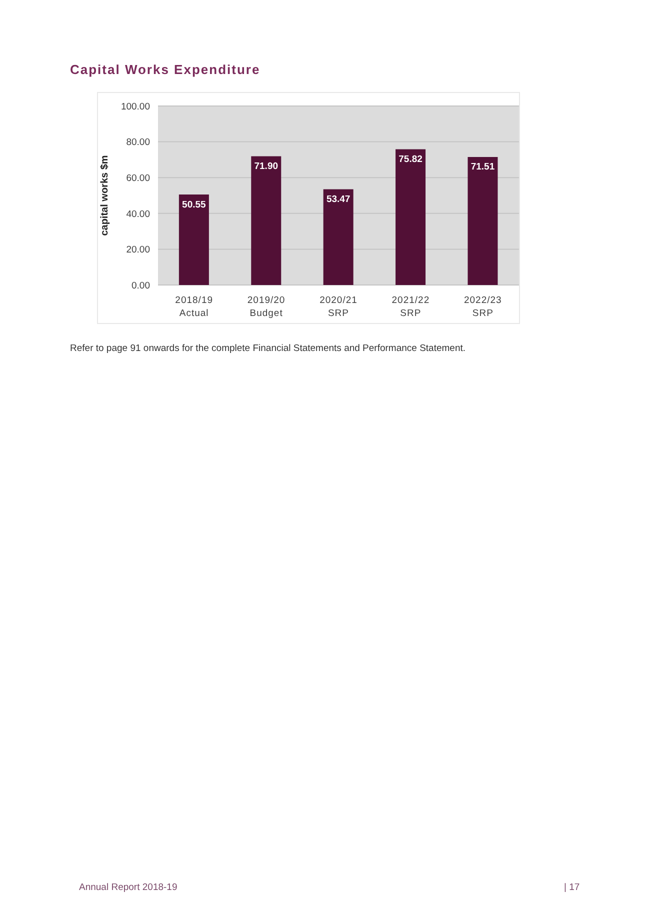  Describe the element at coordinates (128, 887) in the screenshot. I see `text: Annual Report 2018-19` at that location.